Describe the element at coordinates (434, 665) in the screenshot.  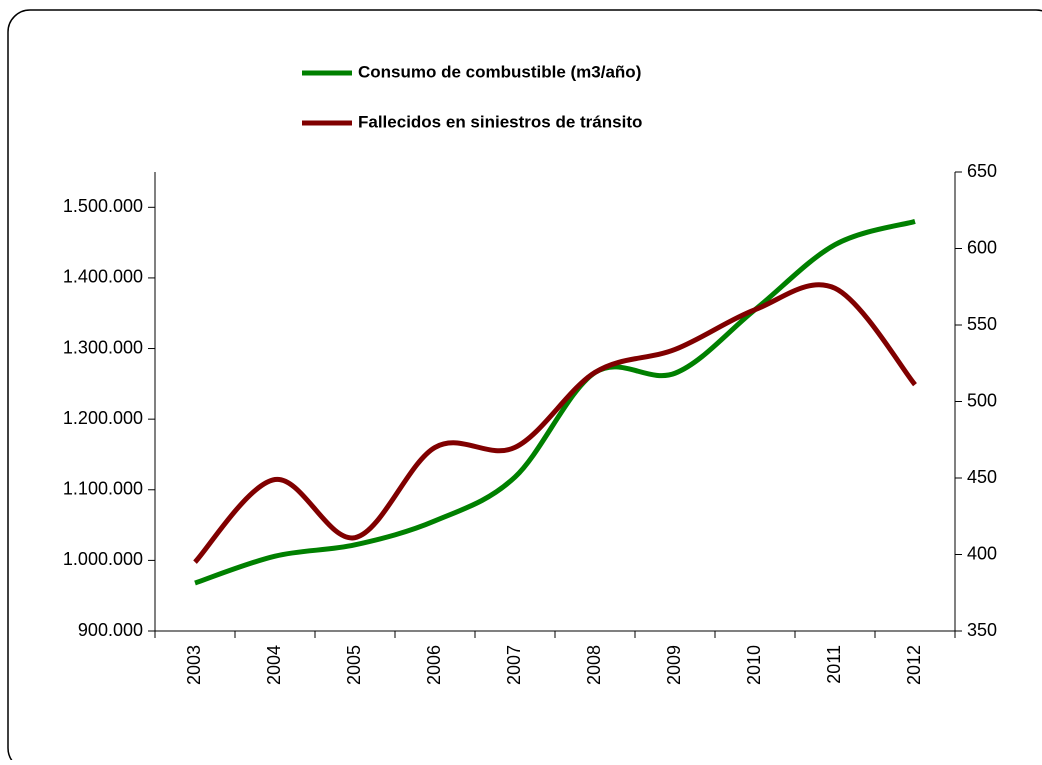
I see `x-tick-label: 2006` at that location.